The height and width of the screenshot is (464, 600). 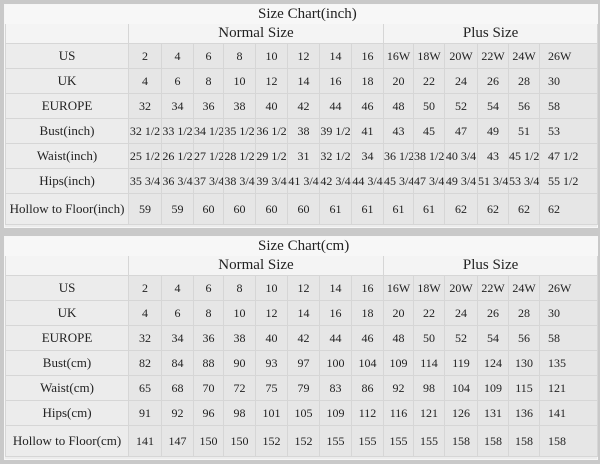 What do you see at coordinates (524, 363) in the screenshot?
I see `plus-size-cell: 130` at bounding box center [524, 363].